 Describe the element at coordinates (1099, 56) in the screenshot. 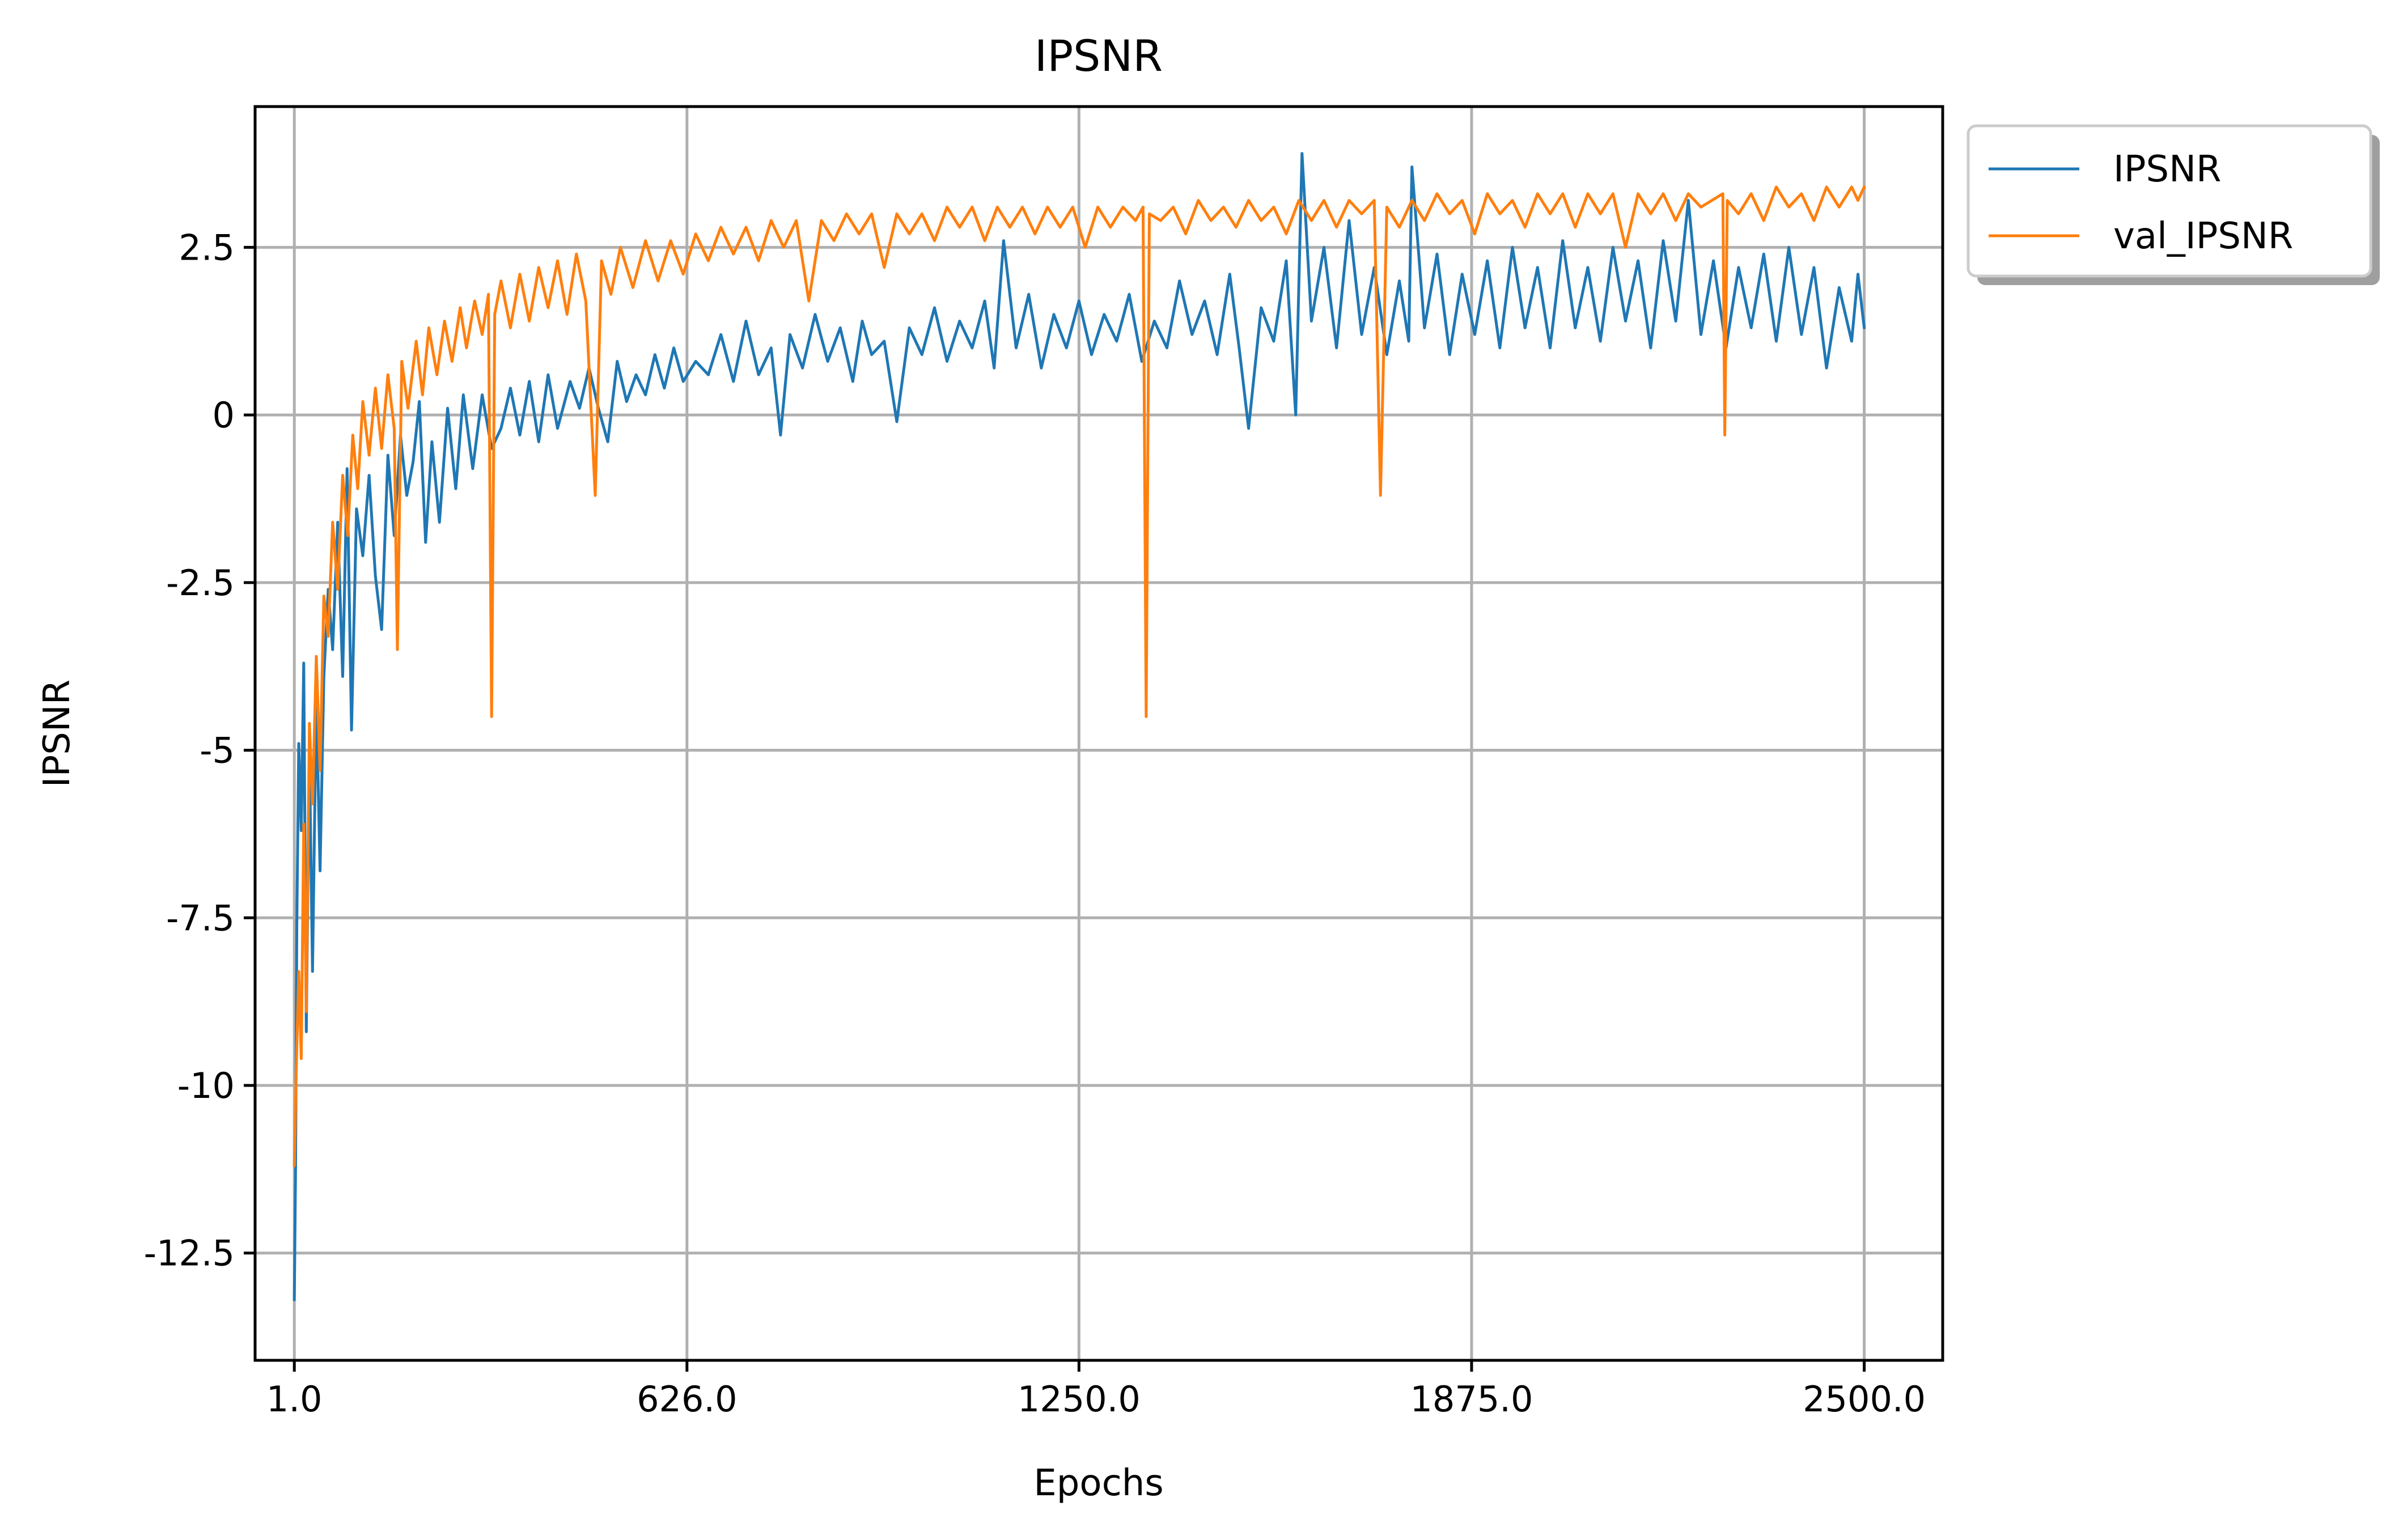

I see `chart-title: IPSNR` at that location.